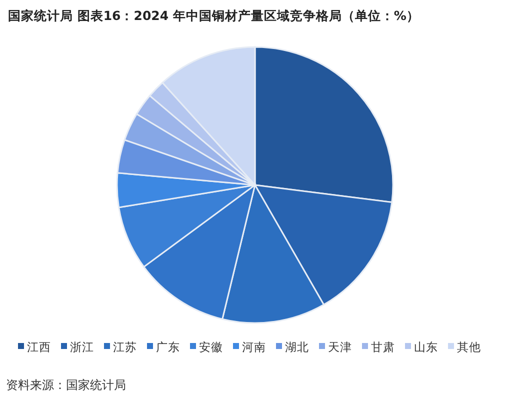 The image size is (507, 398). Describe the element at coordinates (39, 347) in the screenshot. I see `legend-label: 江西` at that location.